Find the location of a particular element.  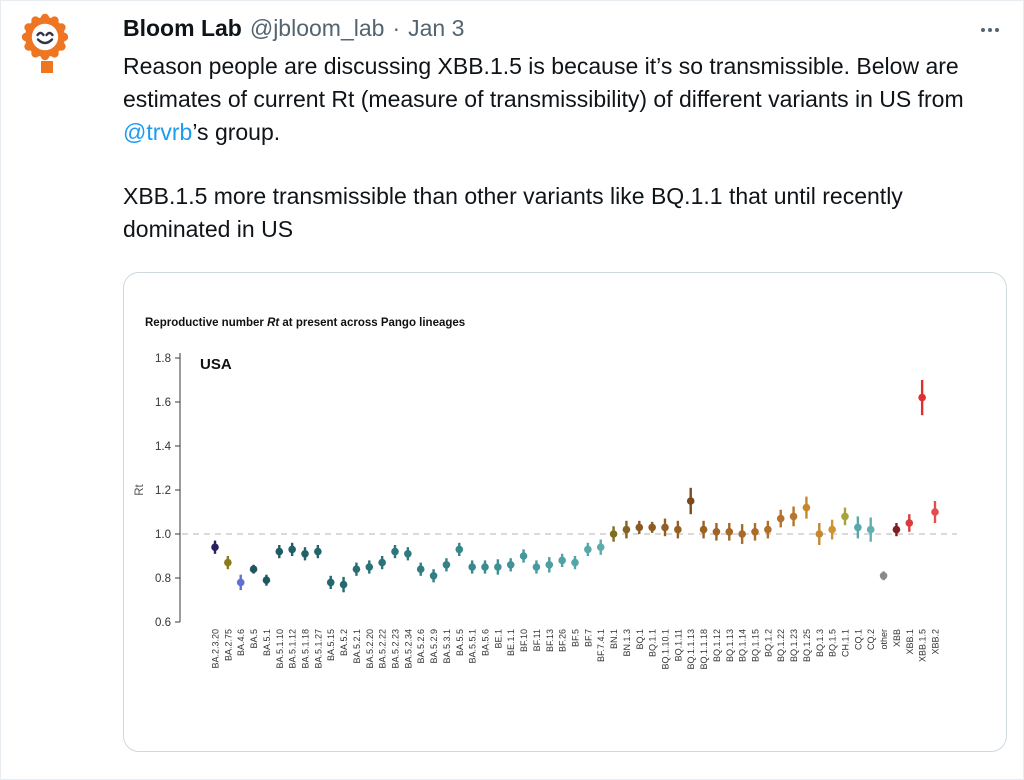

x-tick-label: BA.2.3.20 is located at coordinates (216, 649).